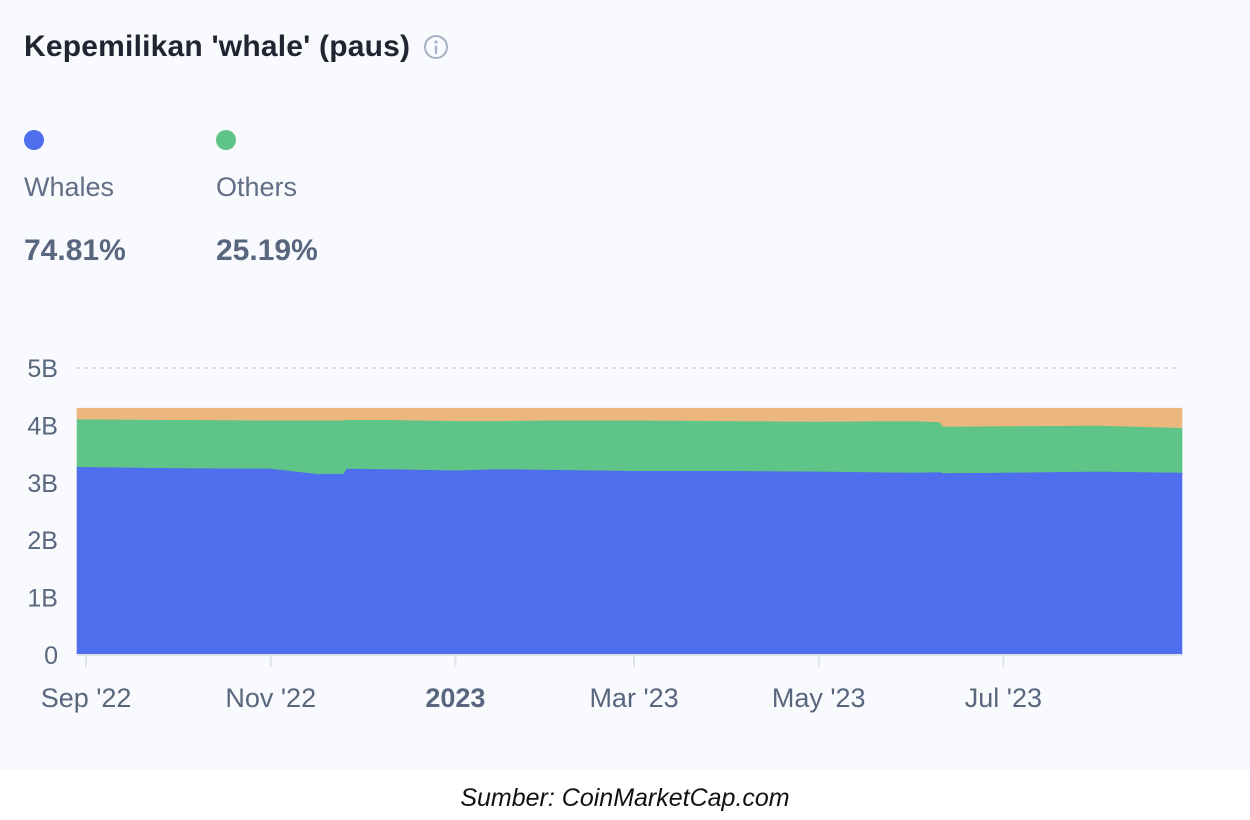  I want to click on legend-value-whales: 74.81%, so click(75, 250).